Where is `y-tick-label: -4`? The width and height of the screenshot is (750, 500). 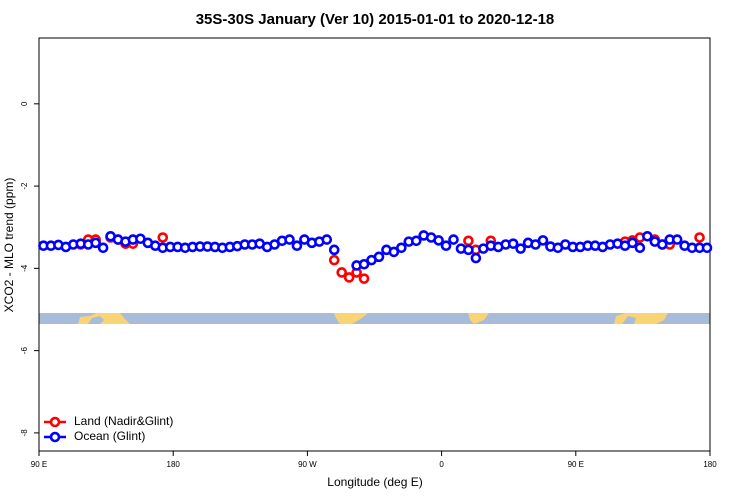
y-tick-label: -4 is located at coordinates (24, 268).